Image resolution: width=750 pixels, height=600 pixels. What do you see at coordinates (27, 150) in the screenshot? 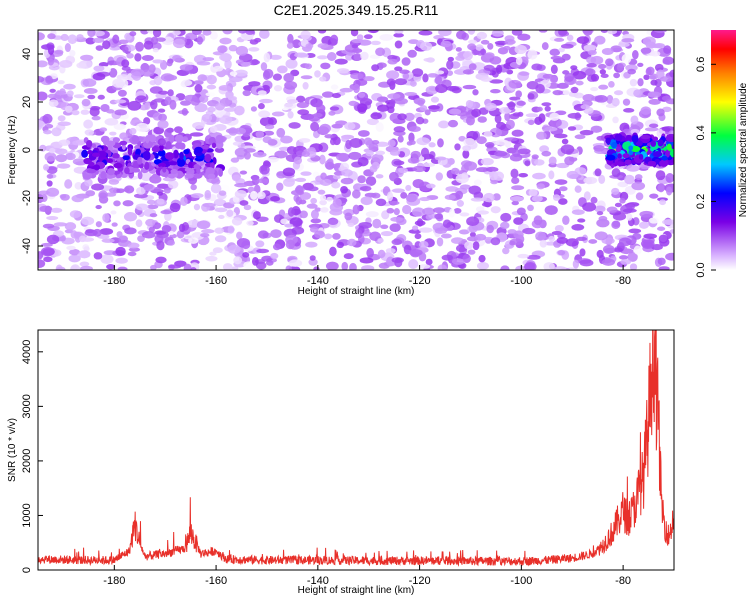
I see `heatmap-y-tick-label: 0` at bounding box center [27, 150].